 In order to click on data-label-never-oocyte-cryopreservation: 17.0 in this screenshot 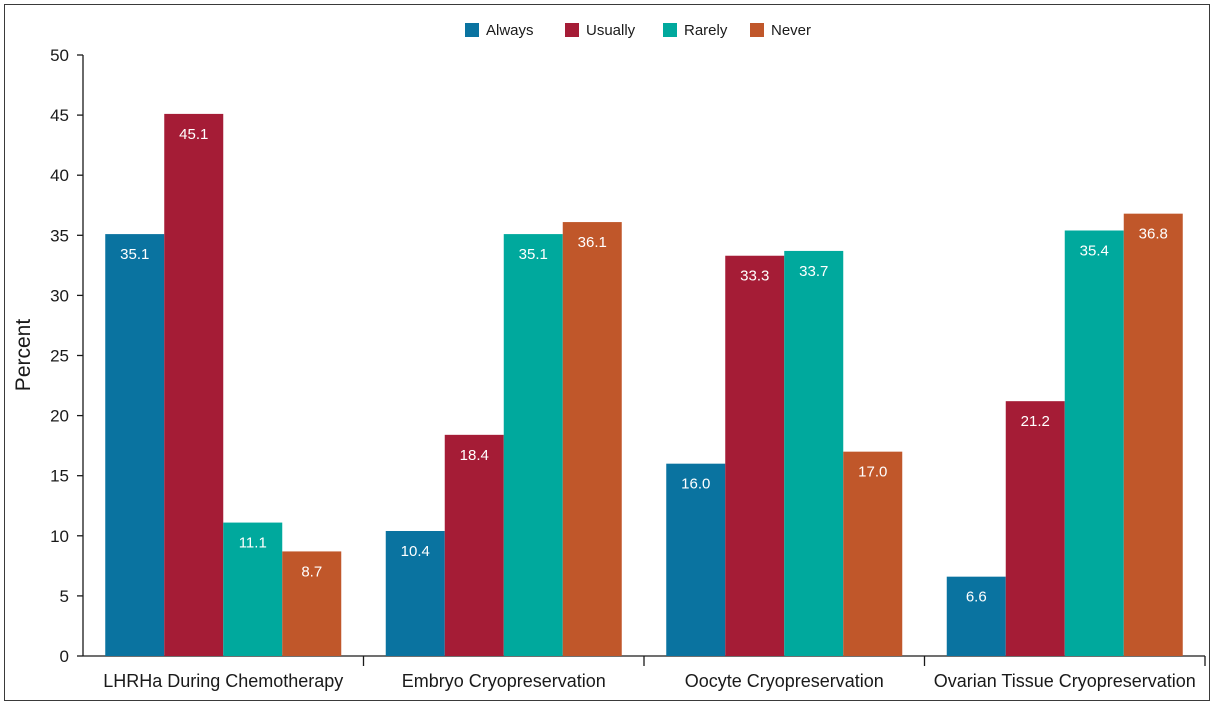, I will do `click(872, 472)`.